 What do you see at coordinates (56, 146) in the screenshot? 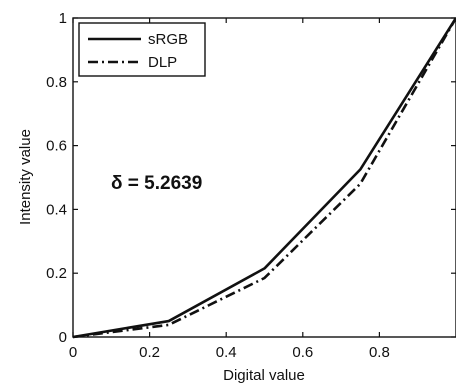
I see `y-tick-label: 0.6` at bounding box center [56, 146].